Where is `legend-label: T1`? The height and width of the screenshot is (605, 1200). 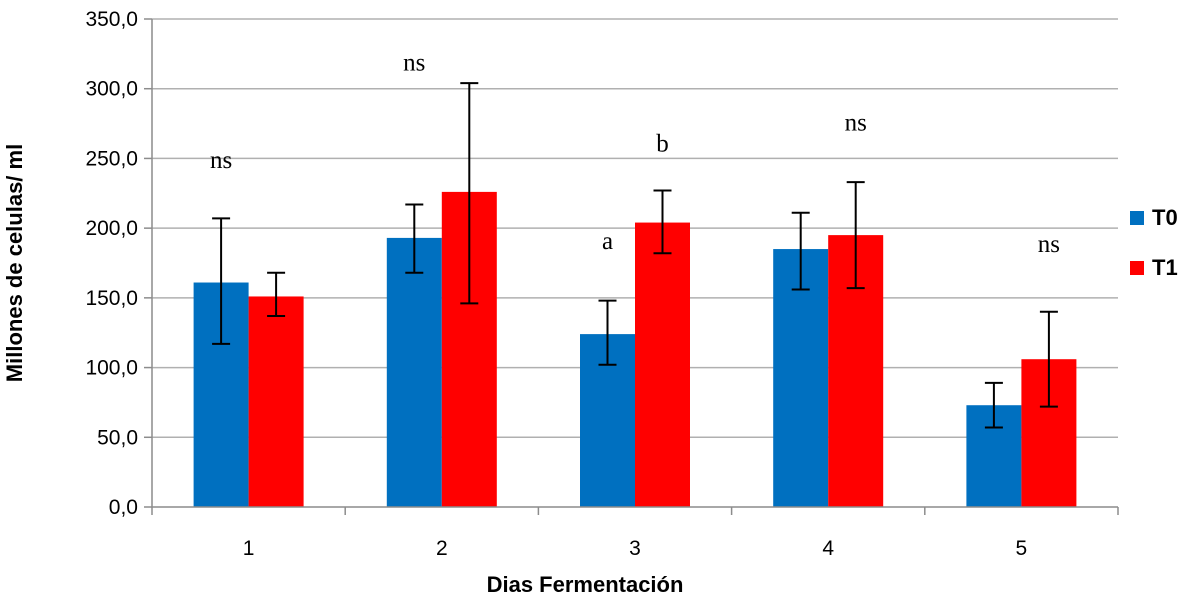 legend-label: T1 is located at coordinates (1165, 267).